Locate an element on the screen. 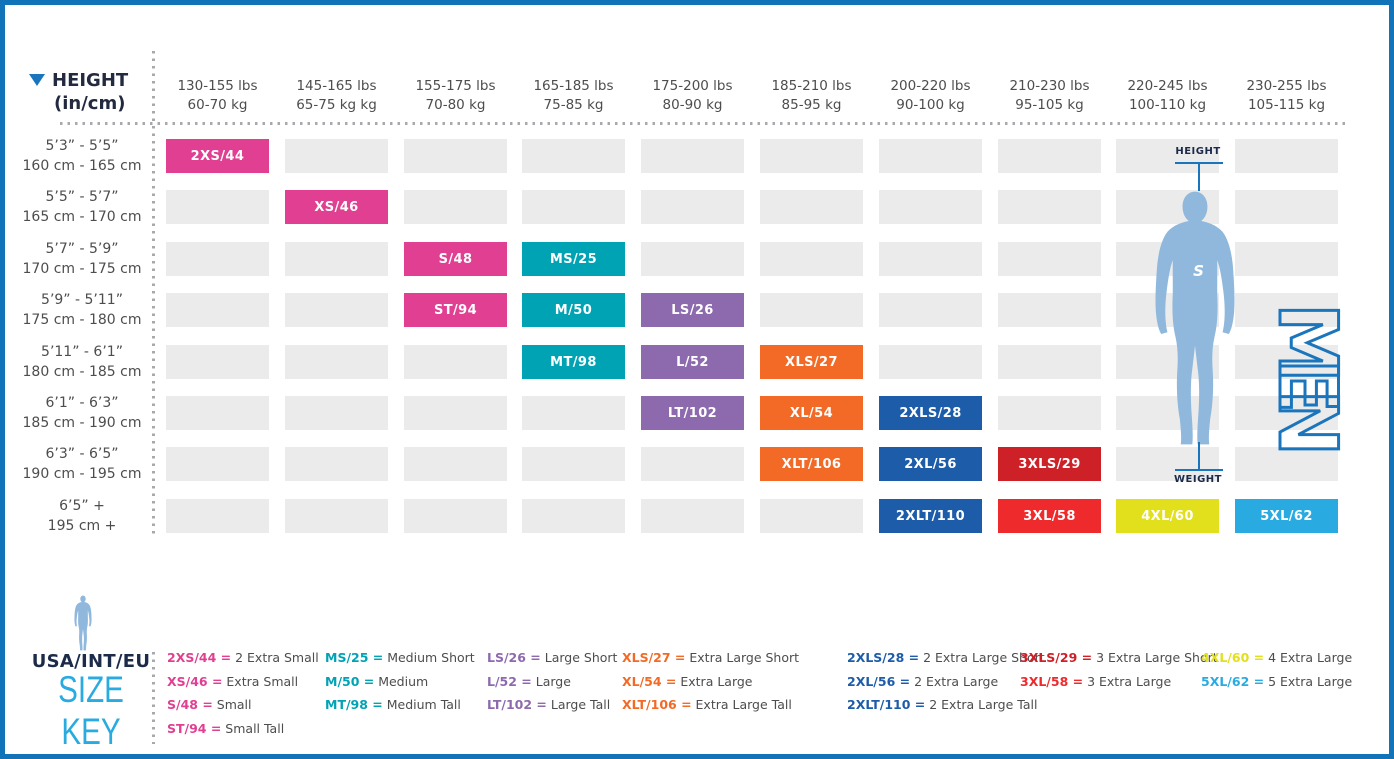 This screenshot has height=759, width=1394. size-cell: 3XL/58 is located at coordinates (1049, 516).